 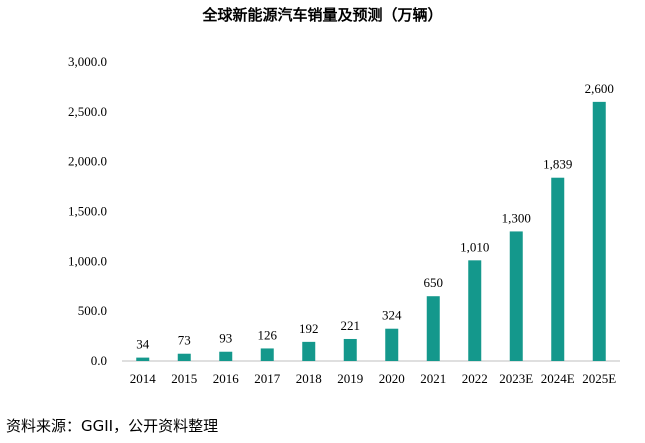 What do you see at coordinates (599, 88) in the screenshot?
I see `data-label: 2,600` at bounding box center [599, 88].